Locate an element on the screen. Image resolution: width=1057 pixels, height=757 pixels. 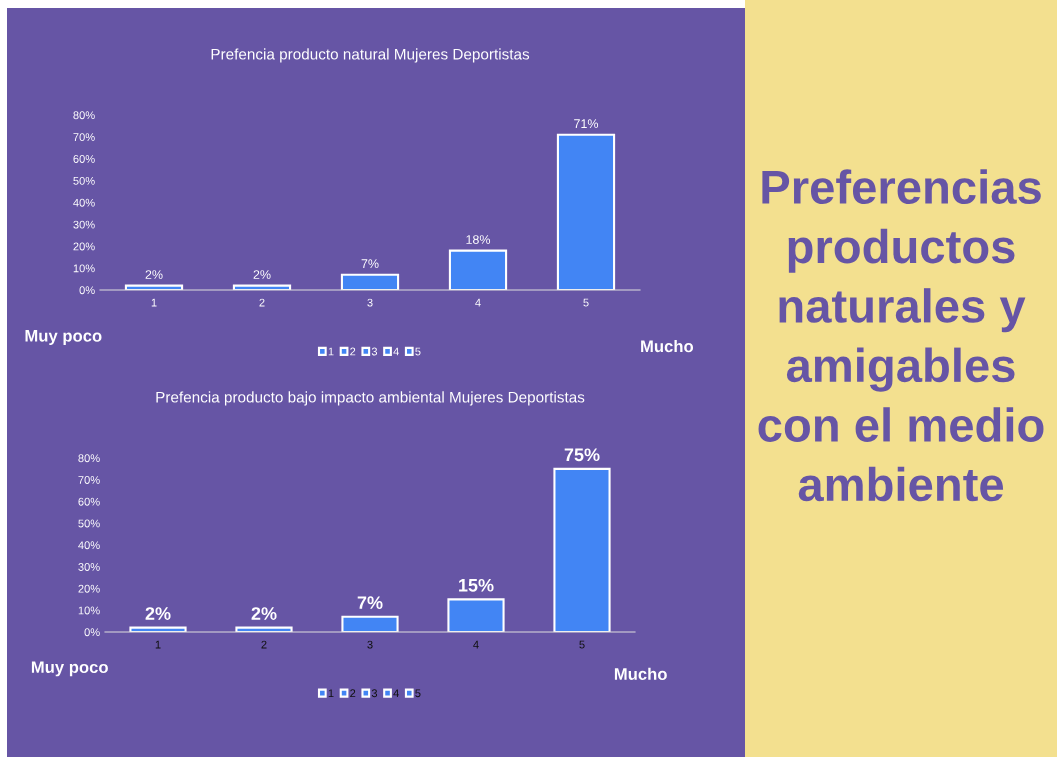
data-label: 18% is located at coordinates (478, 239).